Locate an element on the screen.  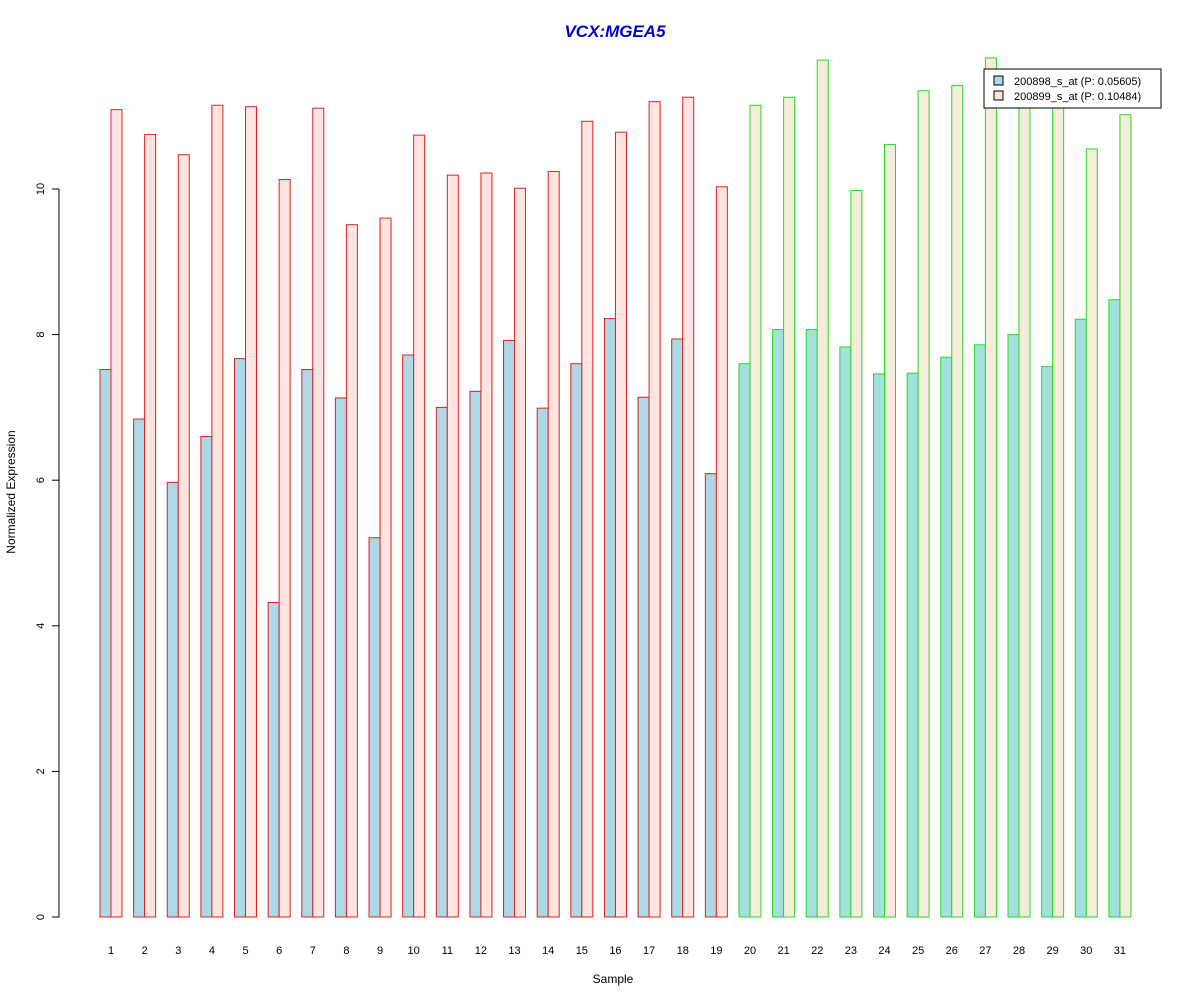
x-tick-label: 10 is located at coordinates (414, 951).